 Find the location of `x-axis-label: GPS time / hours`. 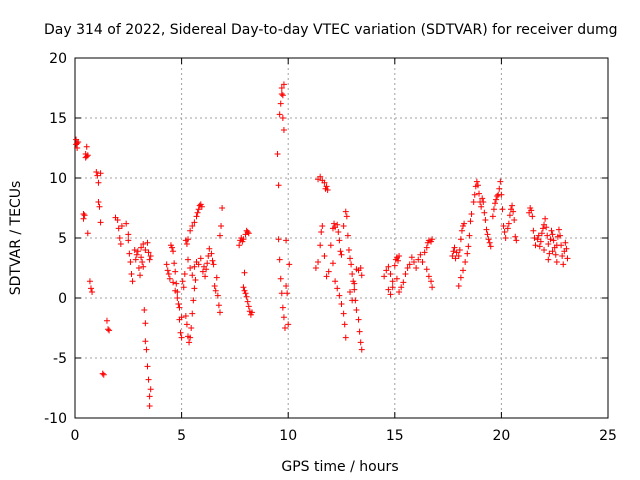

x-axis-label: GPS time / hours is located at coordinates (339, 467).